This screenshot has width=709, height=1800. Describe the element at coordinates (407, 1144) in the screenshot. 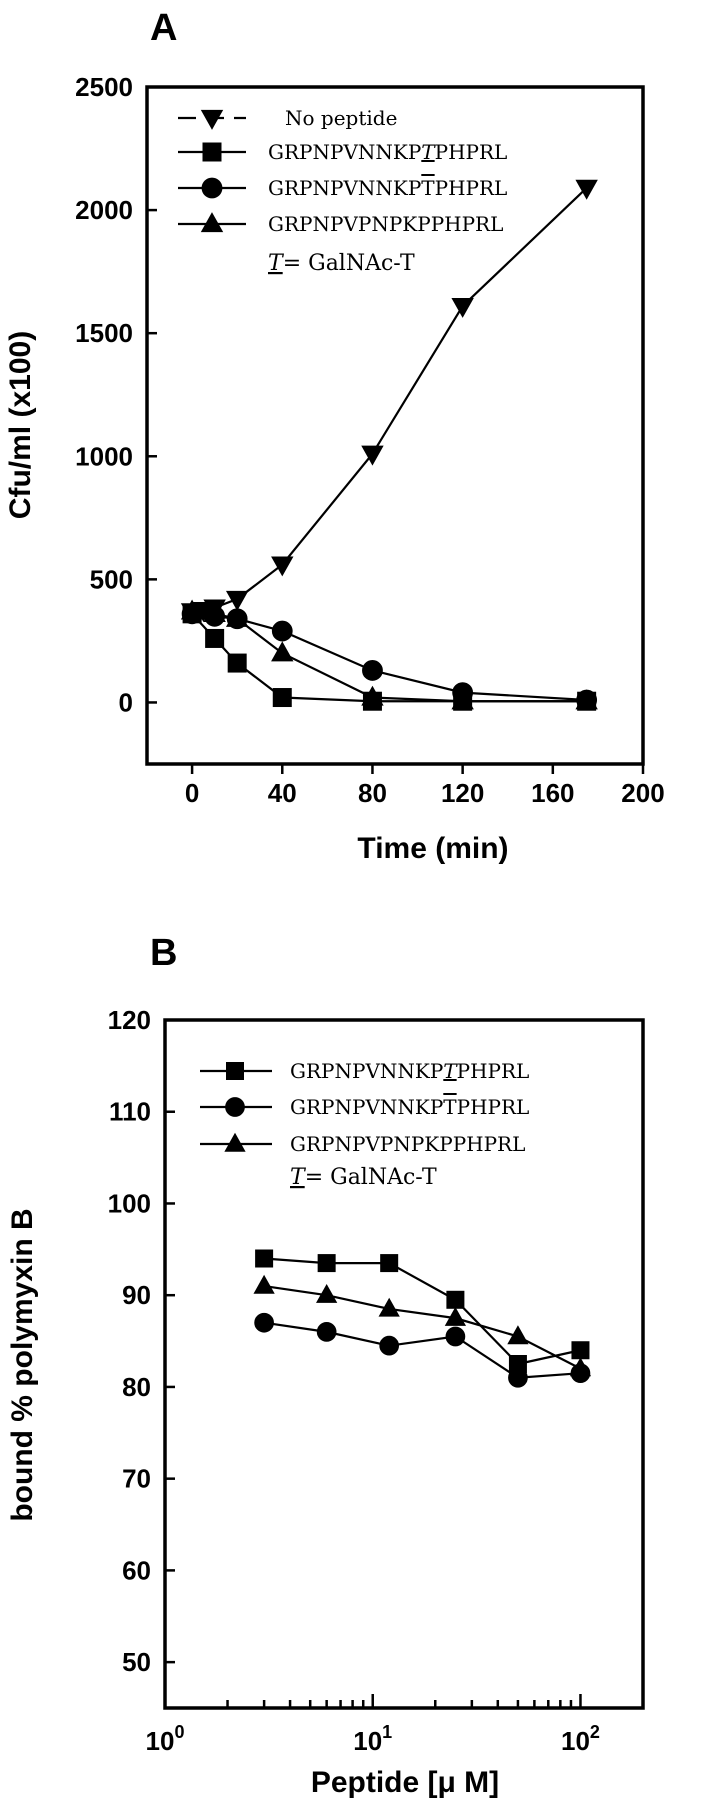

I see `panel-b-legend-label: GRPNPVPNPKPPHPRL` at that location.